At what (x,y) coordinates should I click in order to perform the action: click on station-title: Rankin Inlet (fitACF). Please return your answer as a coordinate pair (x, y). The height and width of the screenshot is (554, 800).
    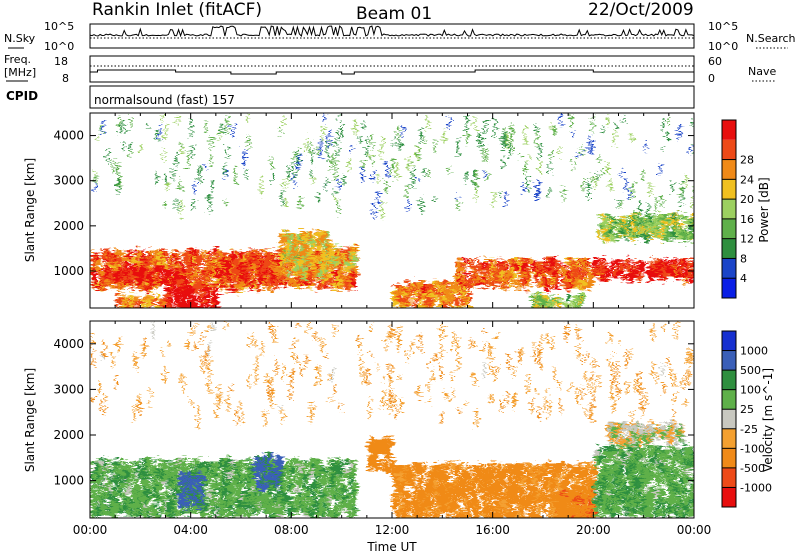
    Looking at the image, I should click on (177, 10).